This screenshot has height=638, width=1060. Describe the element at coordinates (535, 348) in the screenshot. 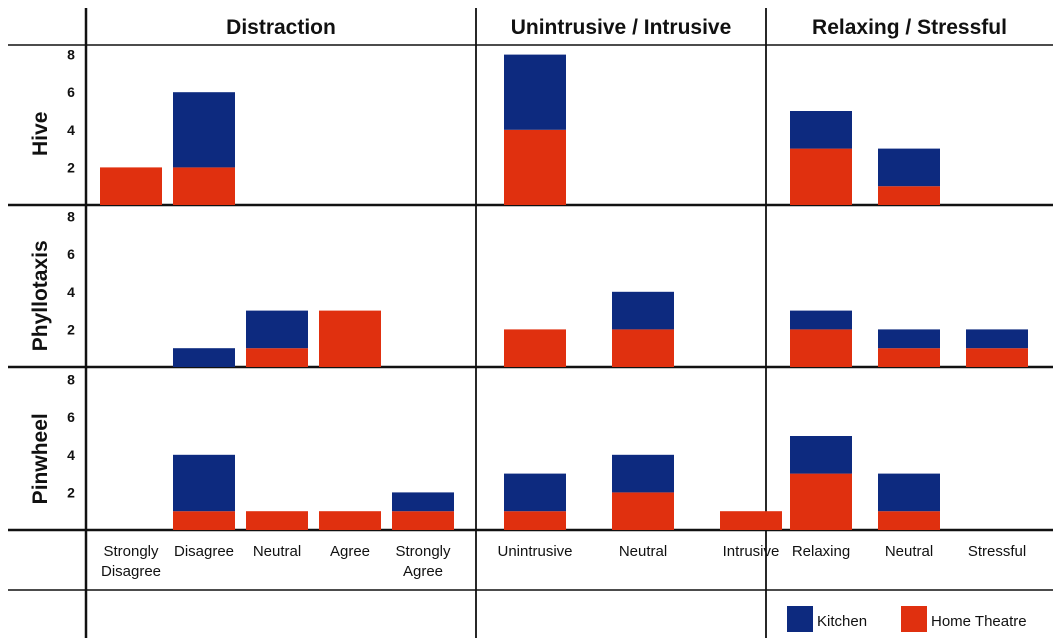

I see `bar-home-theatre-phyllotaxis-unintrusive-intrusive-unintrusive` at that location.